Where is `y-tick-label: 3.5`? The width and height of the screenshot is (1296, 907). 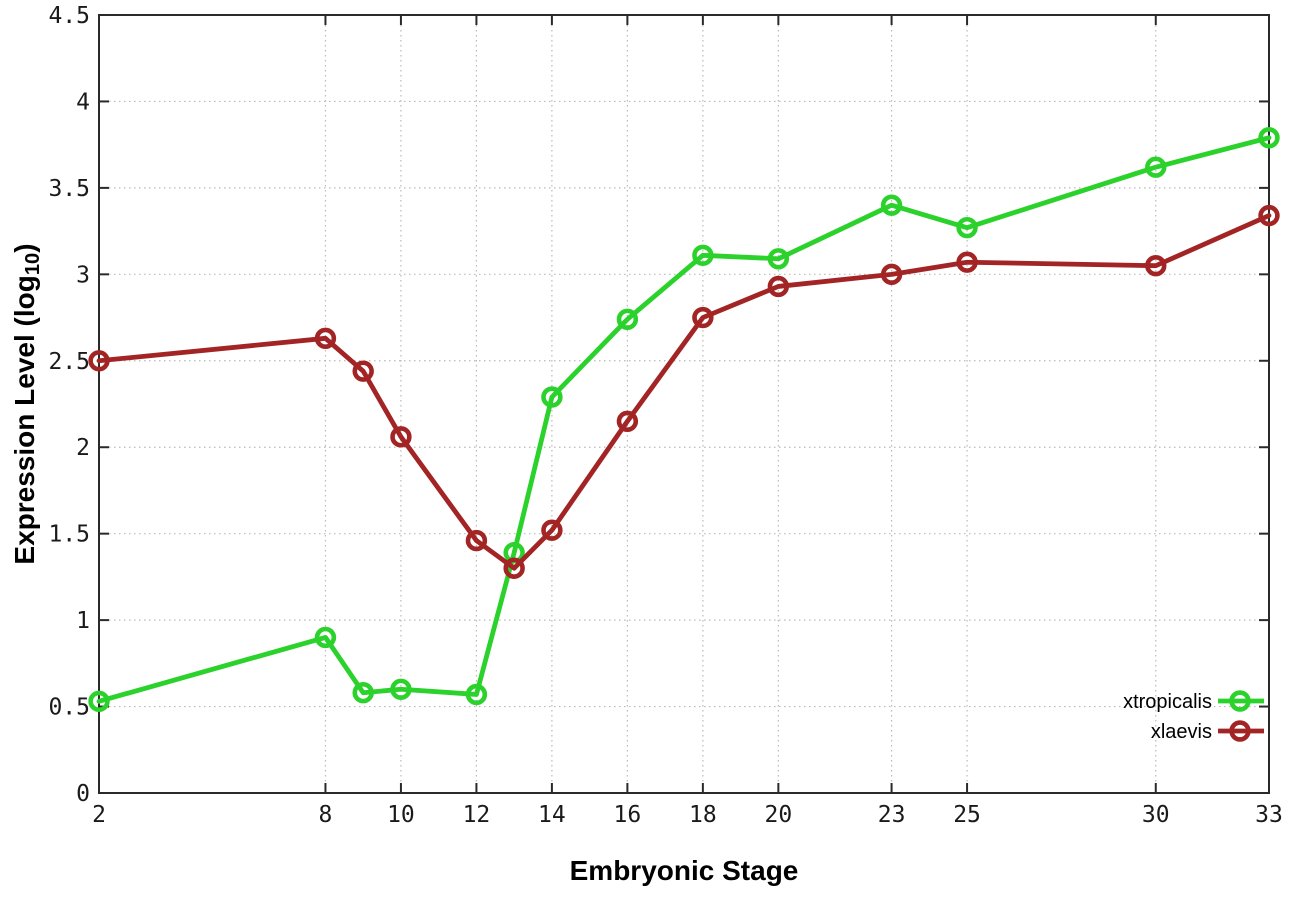 y-tick-label: 3.5 is located at coordinates (69, 189).